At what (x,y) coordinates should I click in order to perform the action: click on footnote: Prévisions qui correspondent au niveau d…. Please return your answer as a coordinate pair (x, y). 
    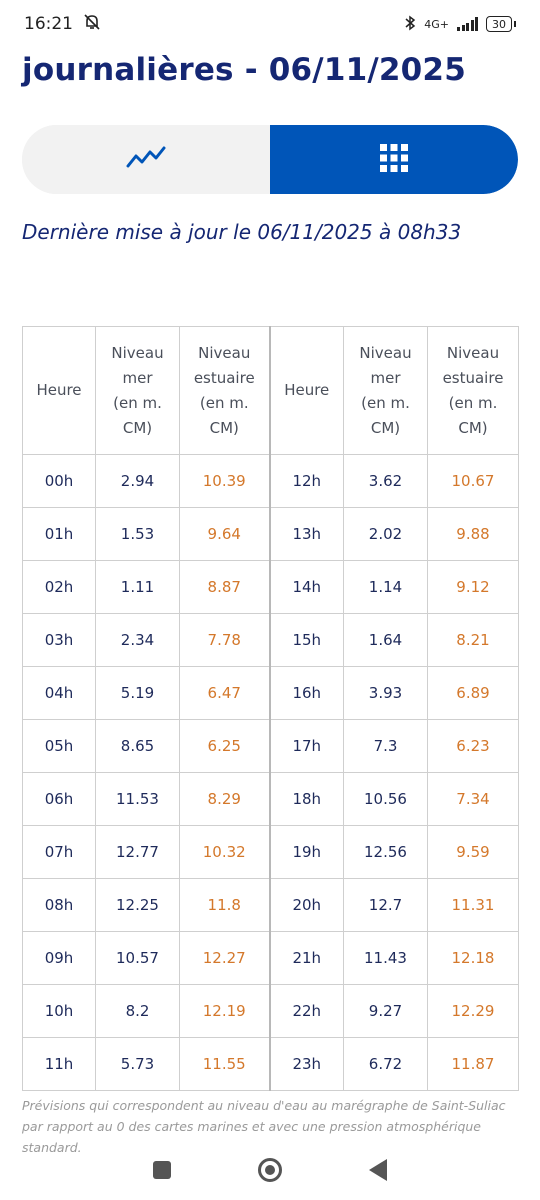
    Looking at the image, I should click on (264, 1126).